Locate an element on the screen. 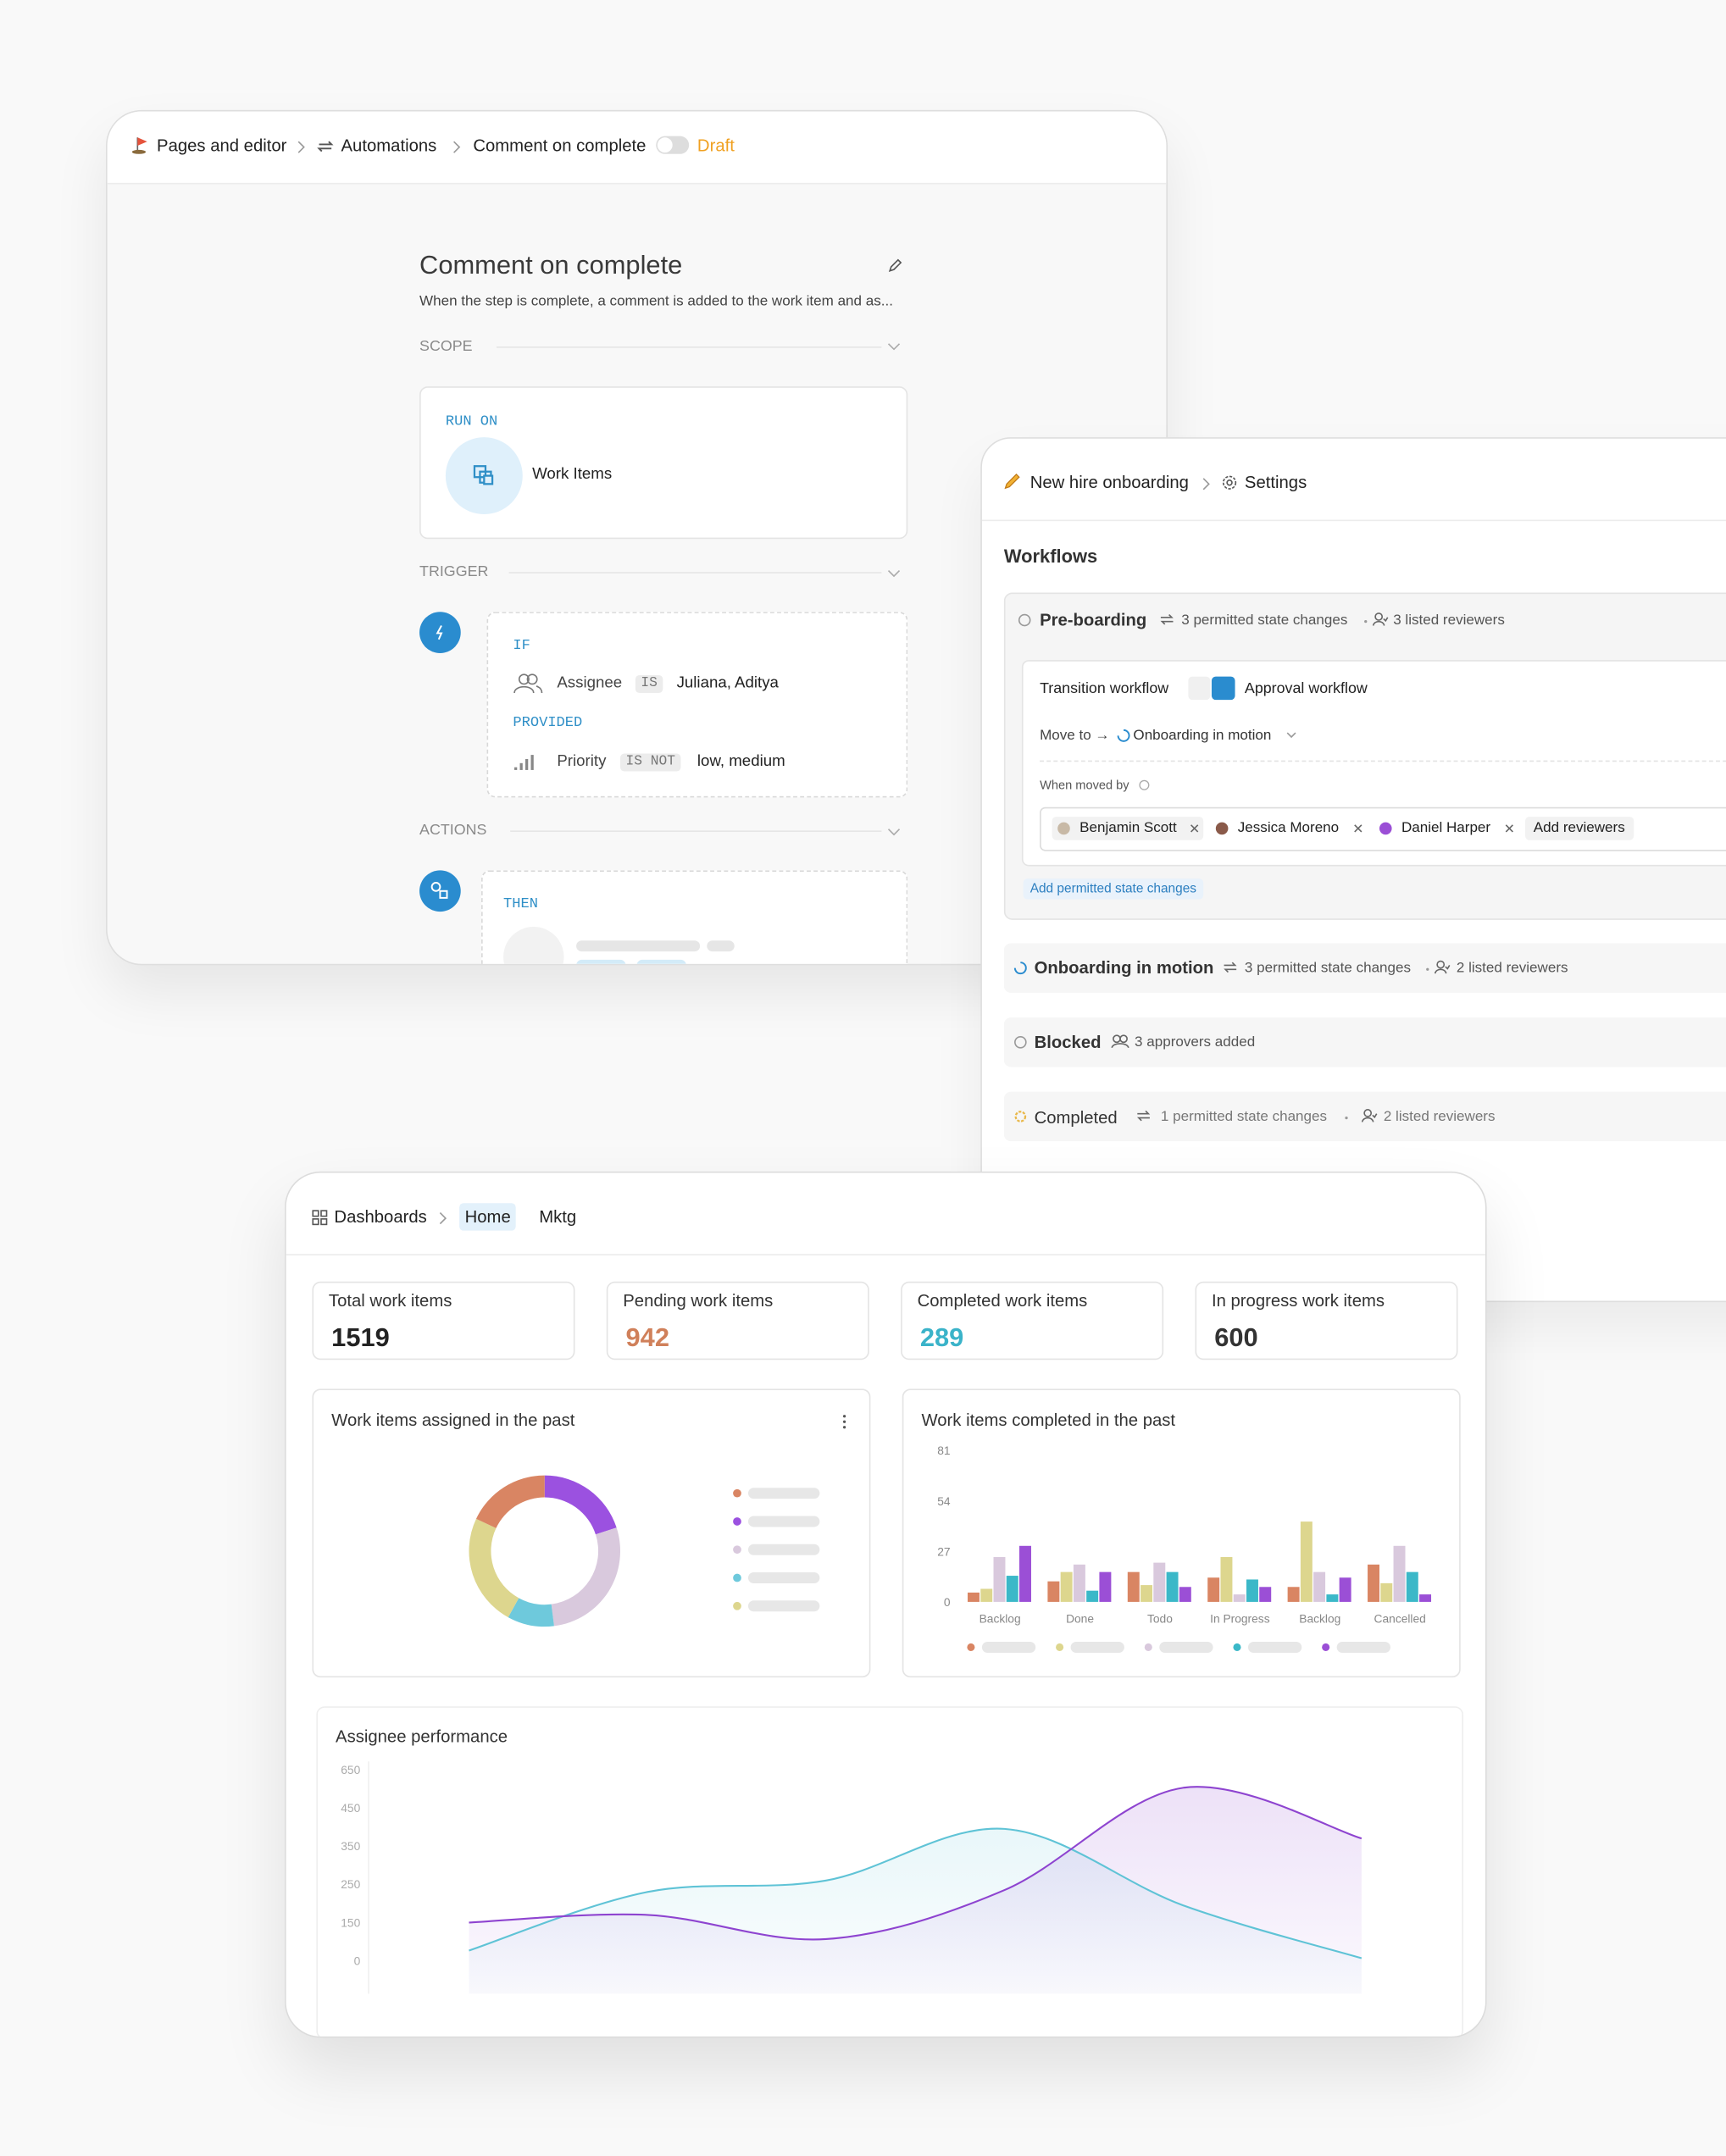  header is located at coordinates (637, 148).